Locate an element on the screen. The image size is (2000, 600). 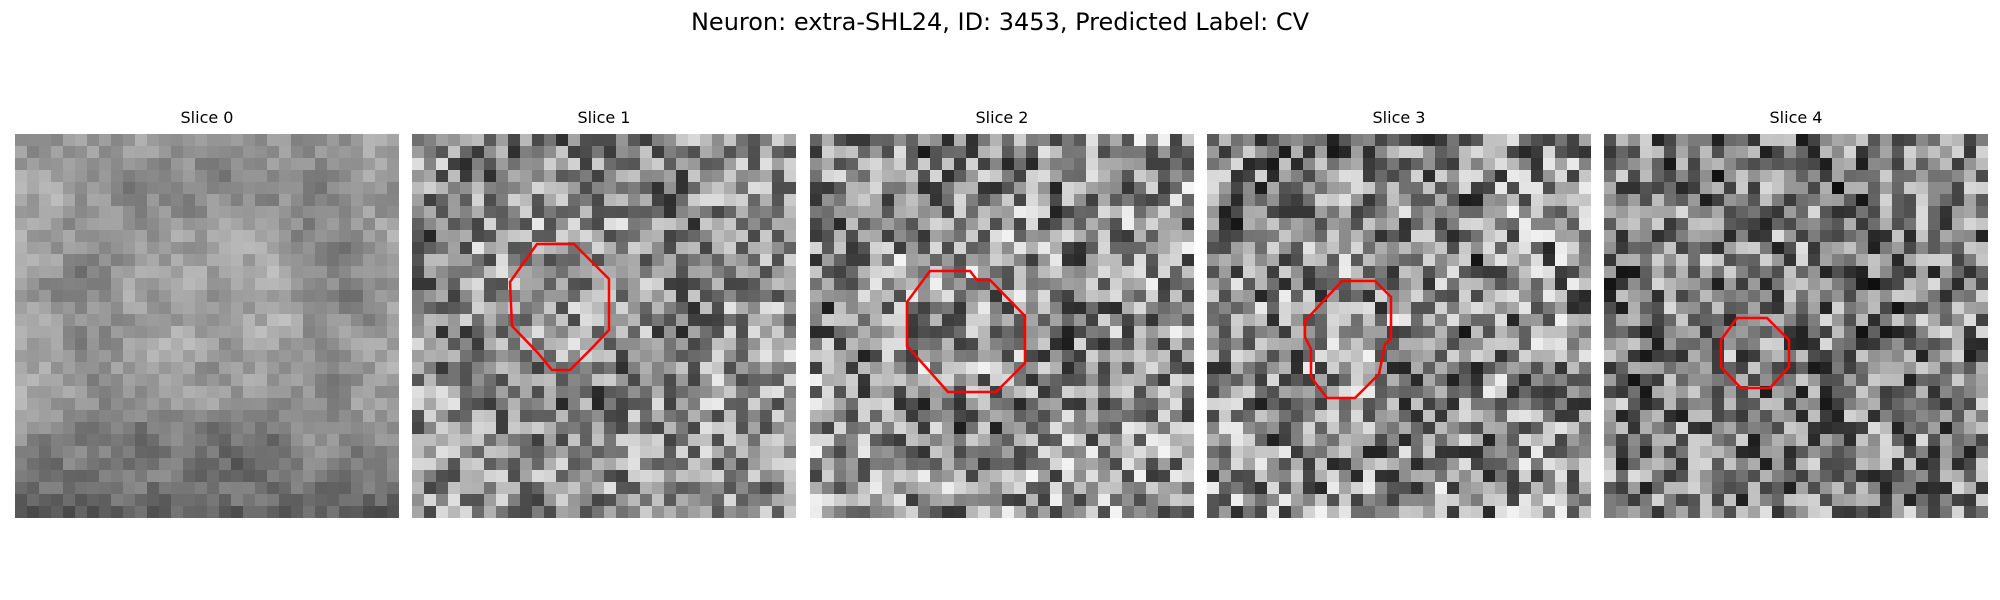
slice-panel-3: Slice 3 is located at coordinates (1399, 314).